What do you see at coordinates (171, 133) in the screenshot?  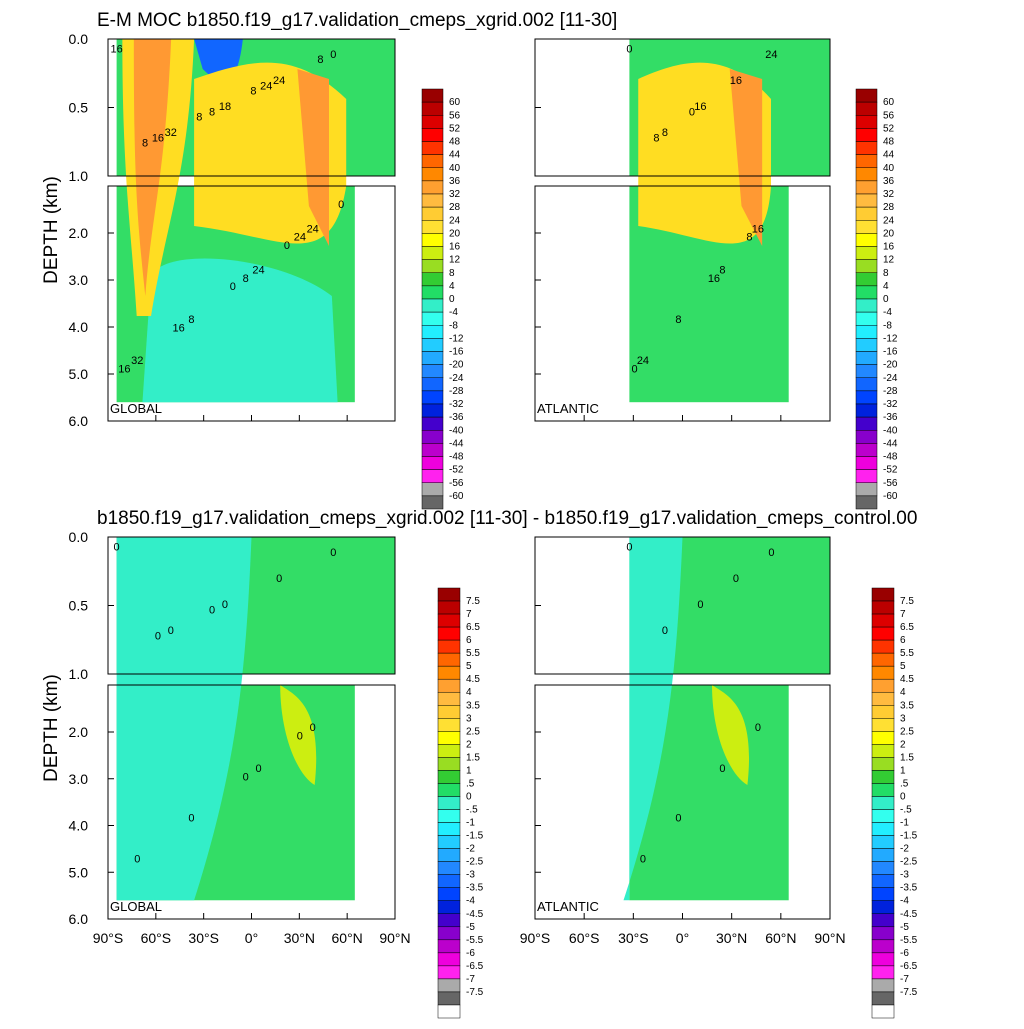 I see `contour-label: 32` at bounding box center [171, 133].